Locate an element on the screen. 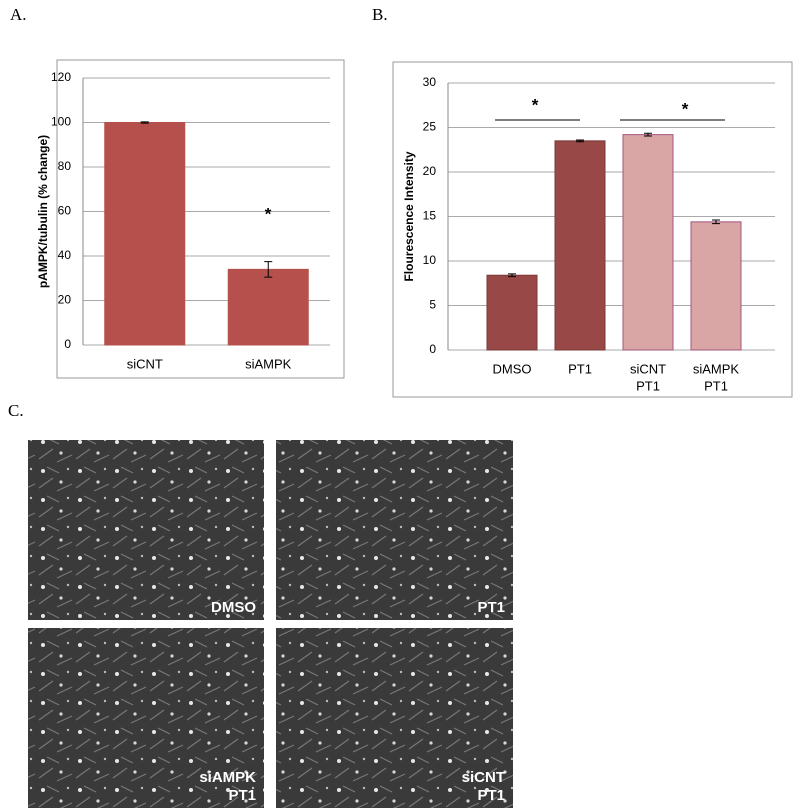 Image resolution: width=800 pixels, height=809 pixels. y-tick-label: 100 is located at coordinates (61, 122).